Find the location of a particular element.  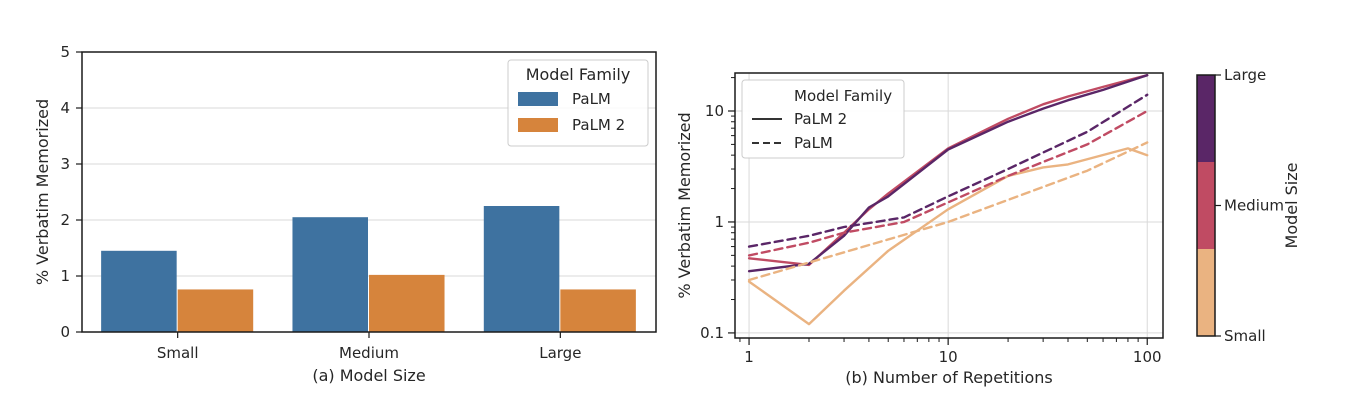

chart-b-legend-box is located at coordinates (823, 119).